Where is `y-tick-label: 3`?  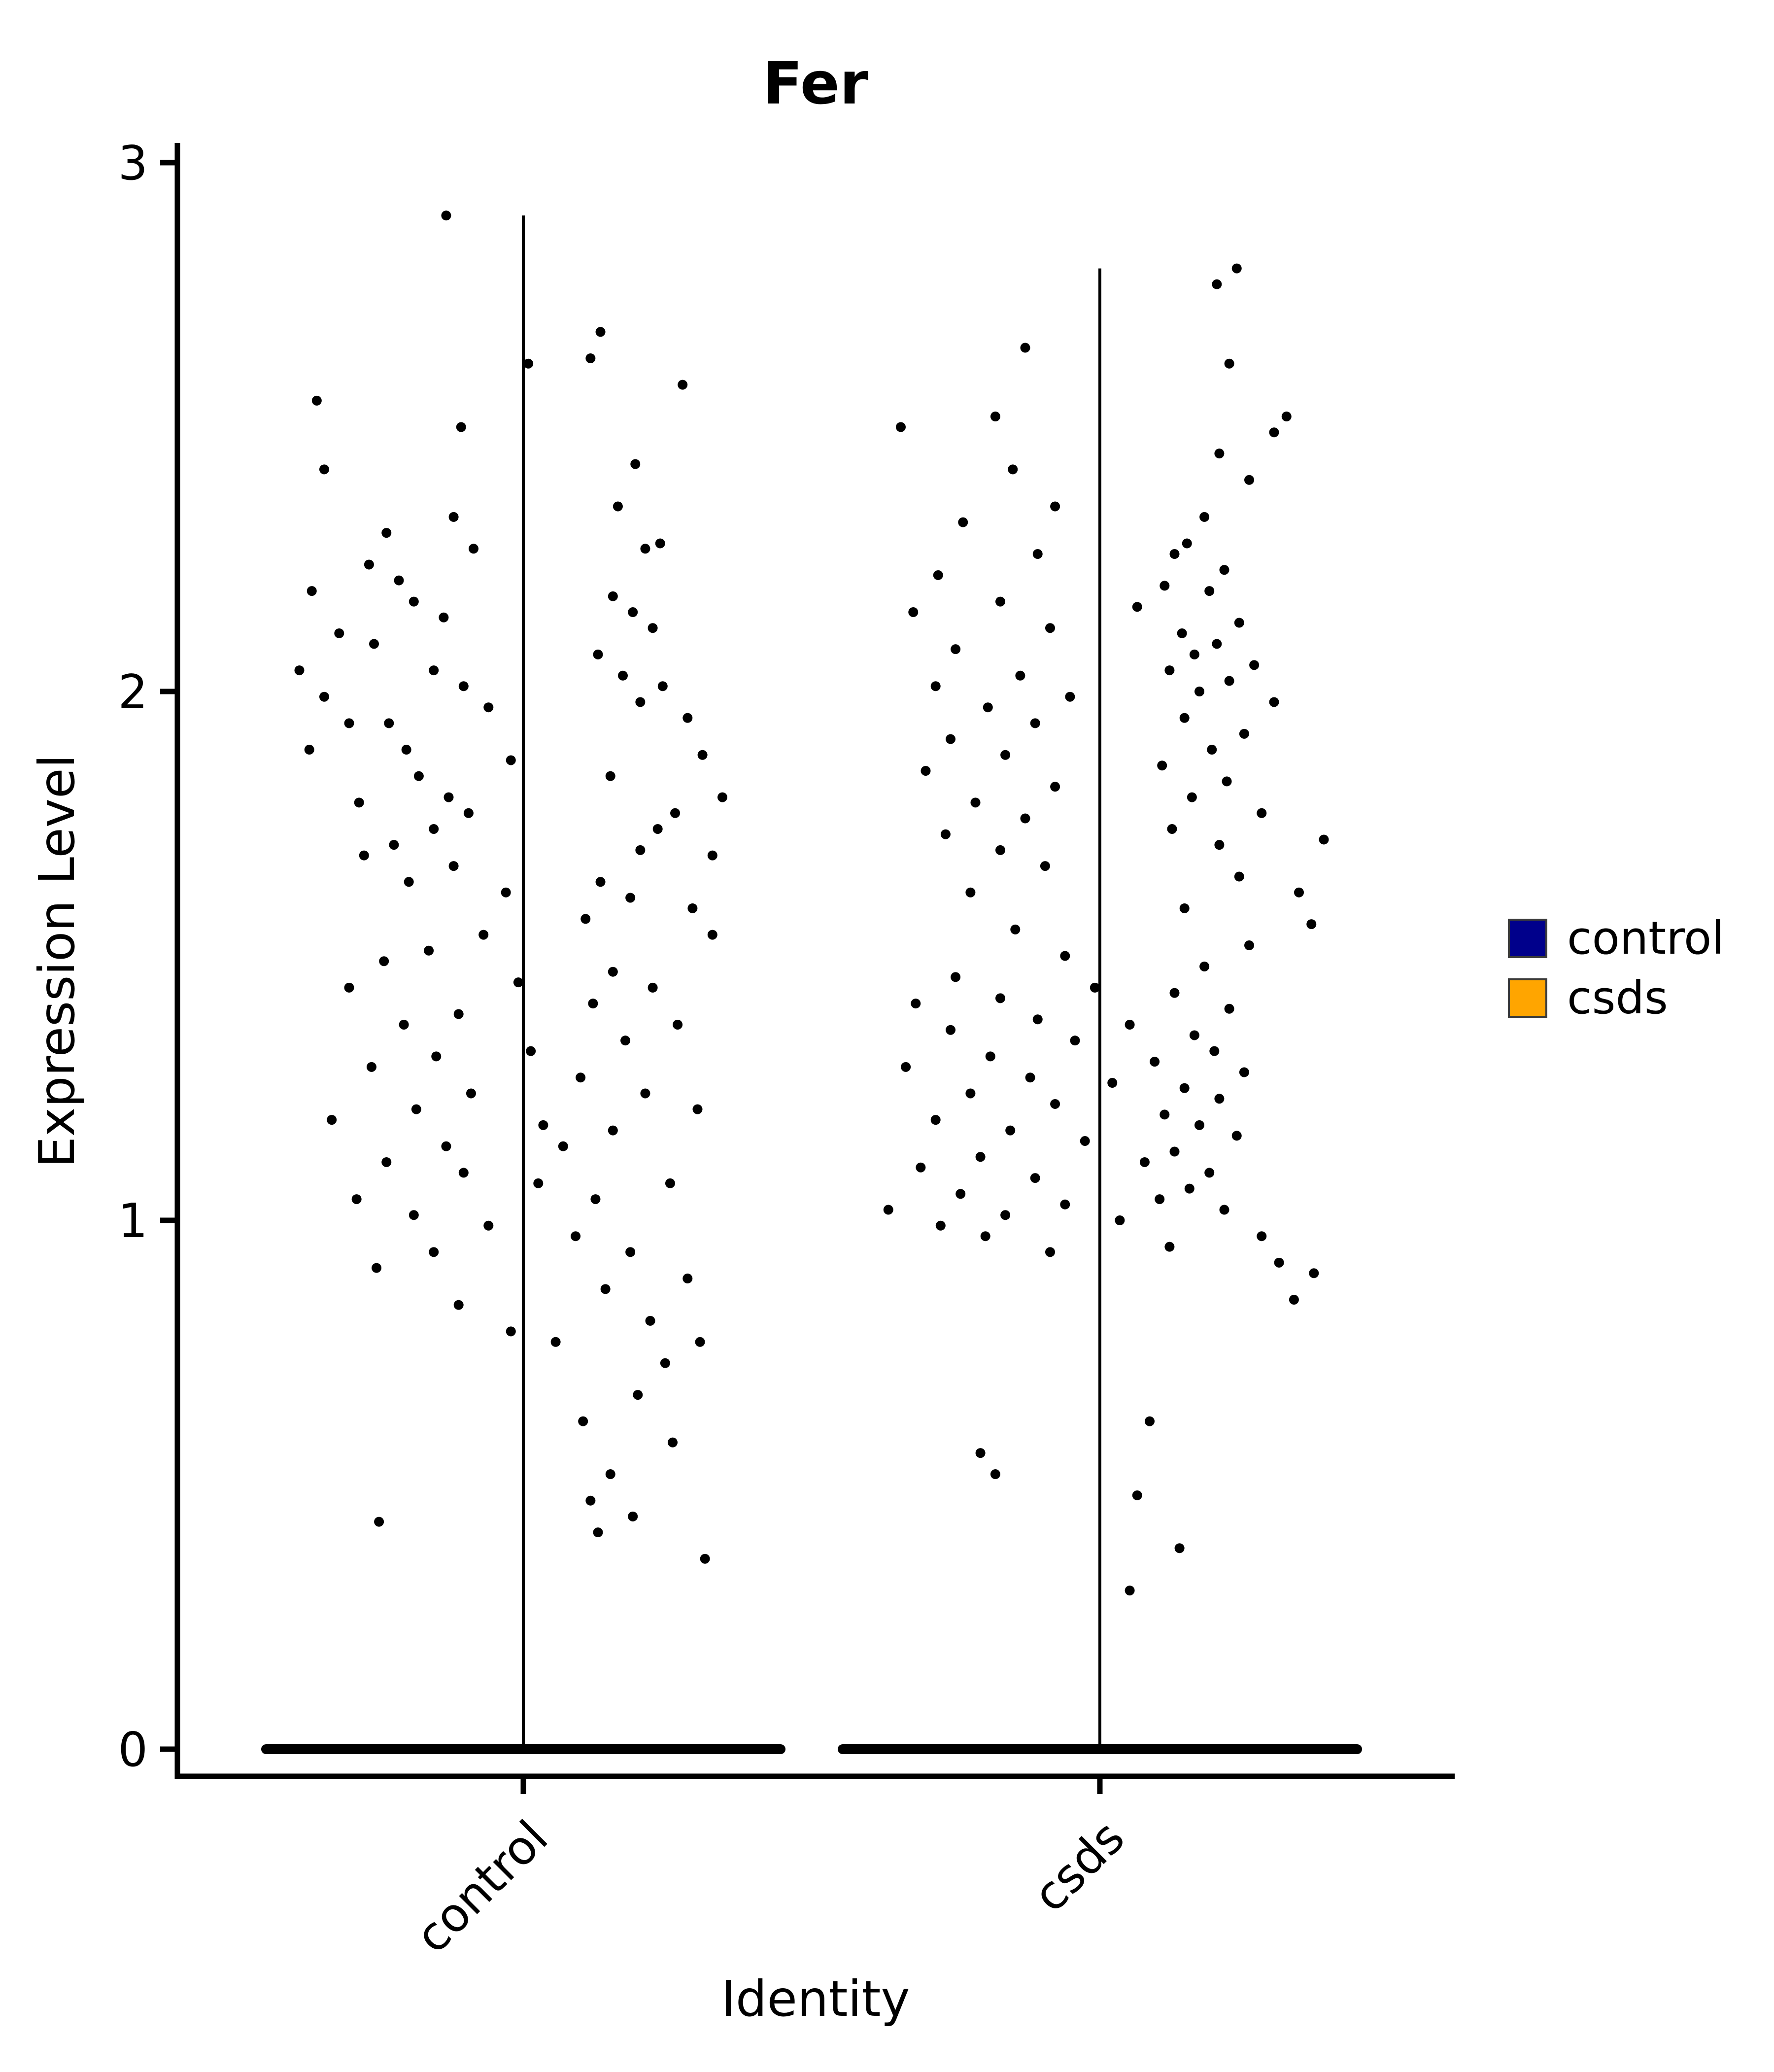
y-tick-label: 3 is located at coordinates (133, 164).